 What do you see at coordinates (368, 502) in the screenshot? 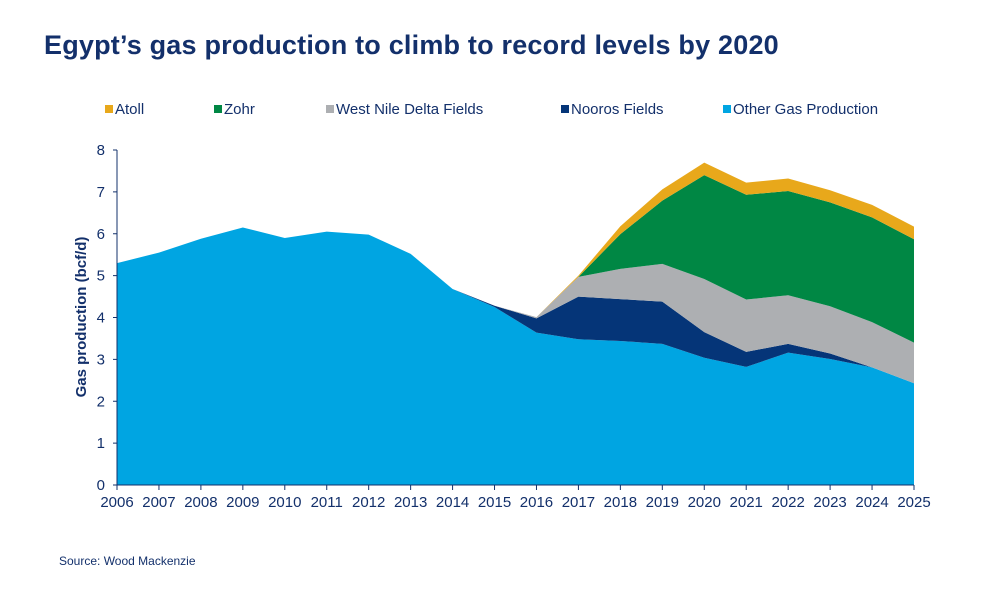
I see `x-tick-label: 2012` at bounding box center [368, 502].